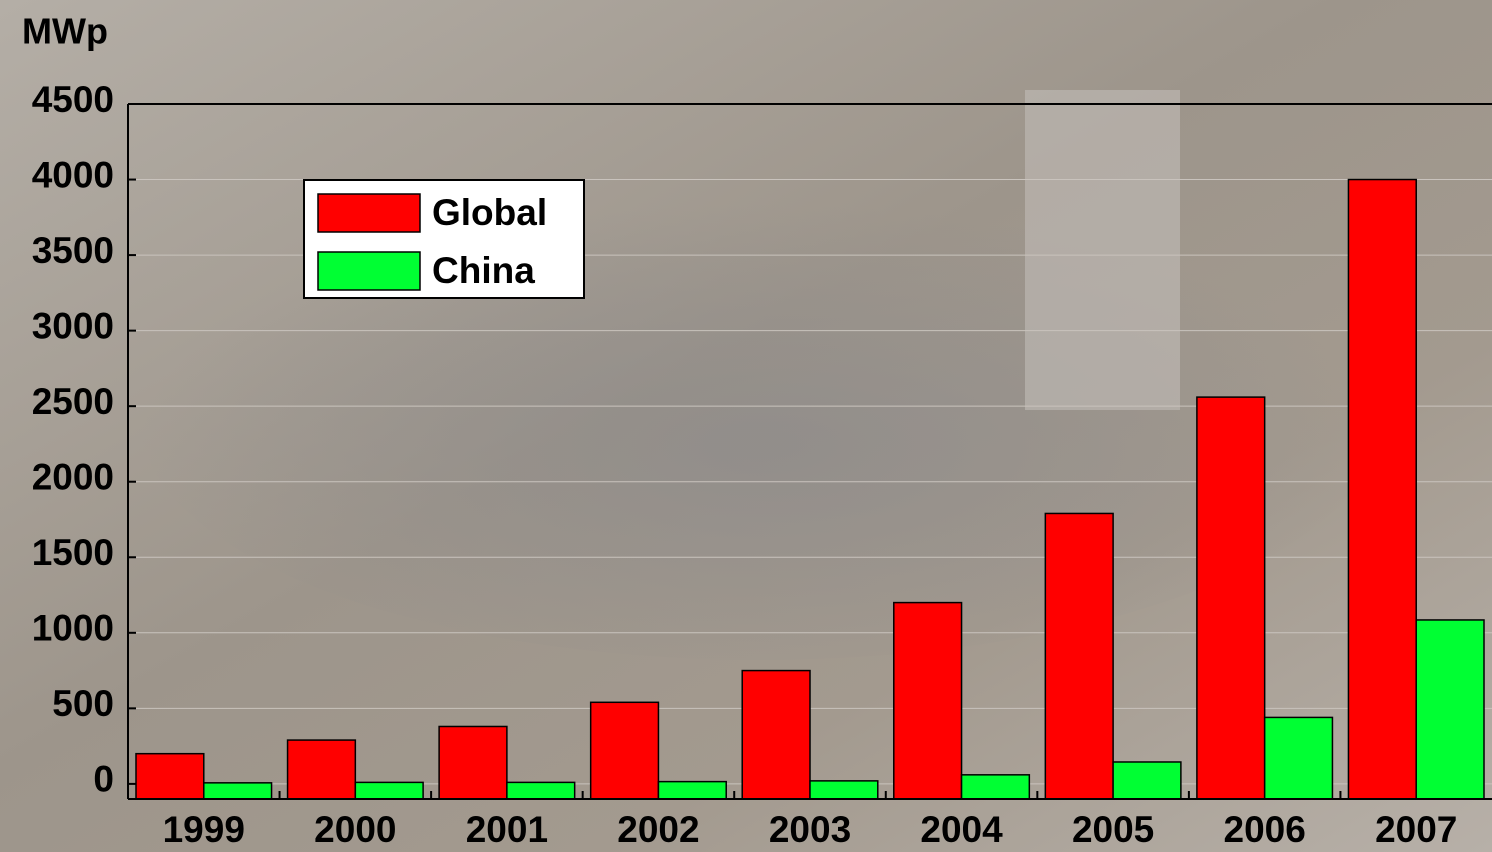 The image size is (1492, 852). Describe the element at coordinates (1416, 829) in the screenshot. I see `x-tick-label: 2007` at that location.